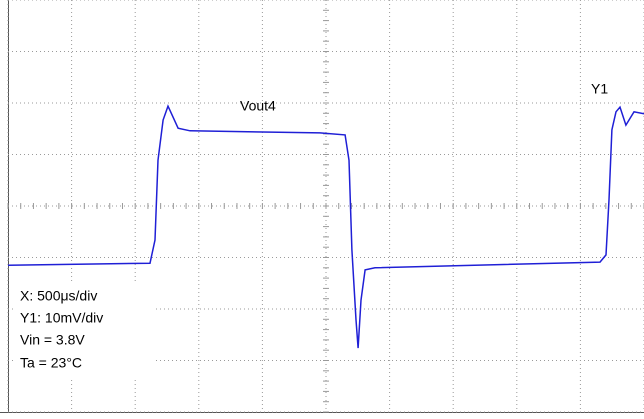  Describe the element at coordinates (52, 340) in the screenshot. I see `info-text: Vin = 3.8V` at that location.